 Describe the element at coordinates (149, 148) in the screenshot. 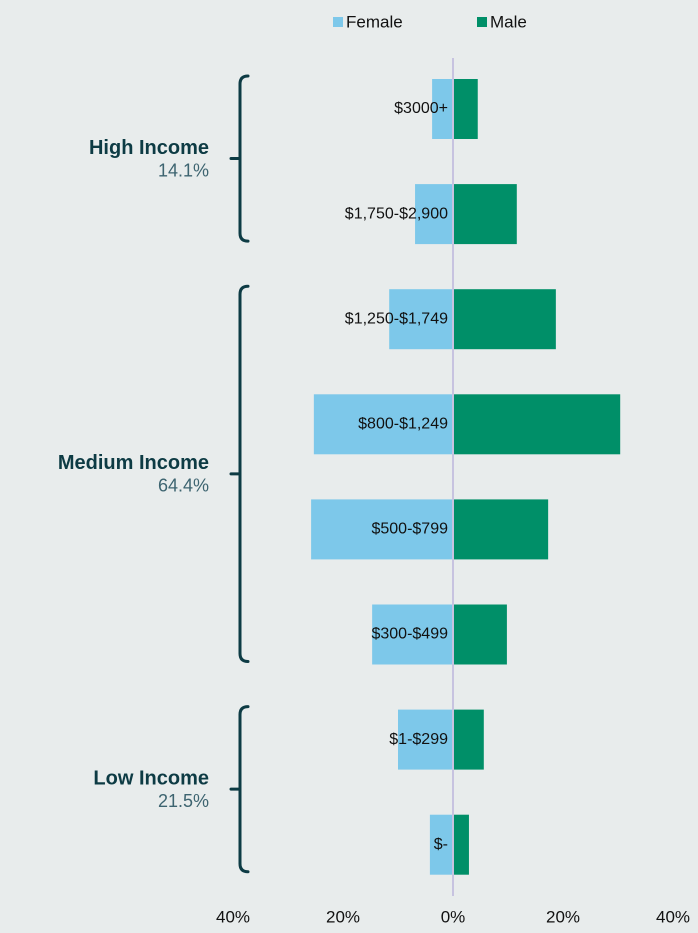

I see `group-name: High Income` at that location.